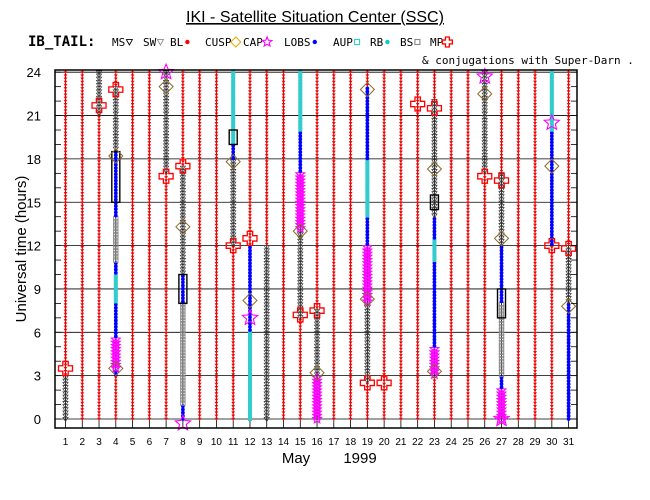  Describe the element at coordinates (535, 442) in the screenshot. I see `x-tick-label: 29` at that location.